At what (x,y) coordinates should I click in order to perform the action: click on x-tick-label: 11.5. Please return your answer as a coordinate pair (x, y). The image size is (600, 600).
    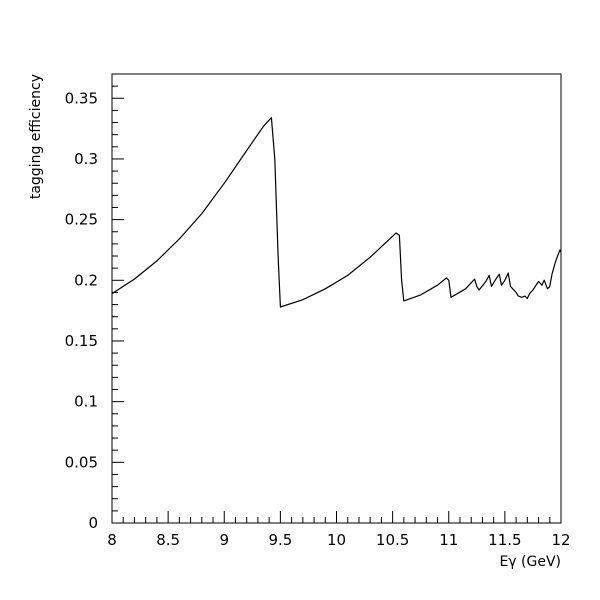
    Looking at the image, I should click on (504, 540).